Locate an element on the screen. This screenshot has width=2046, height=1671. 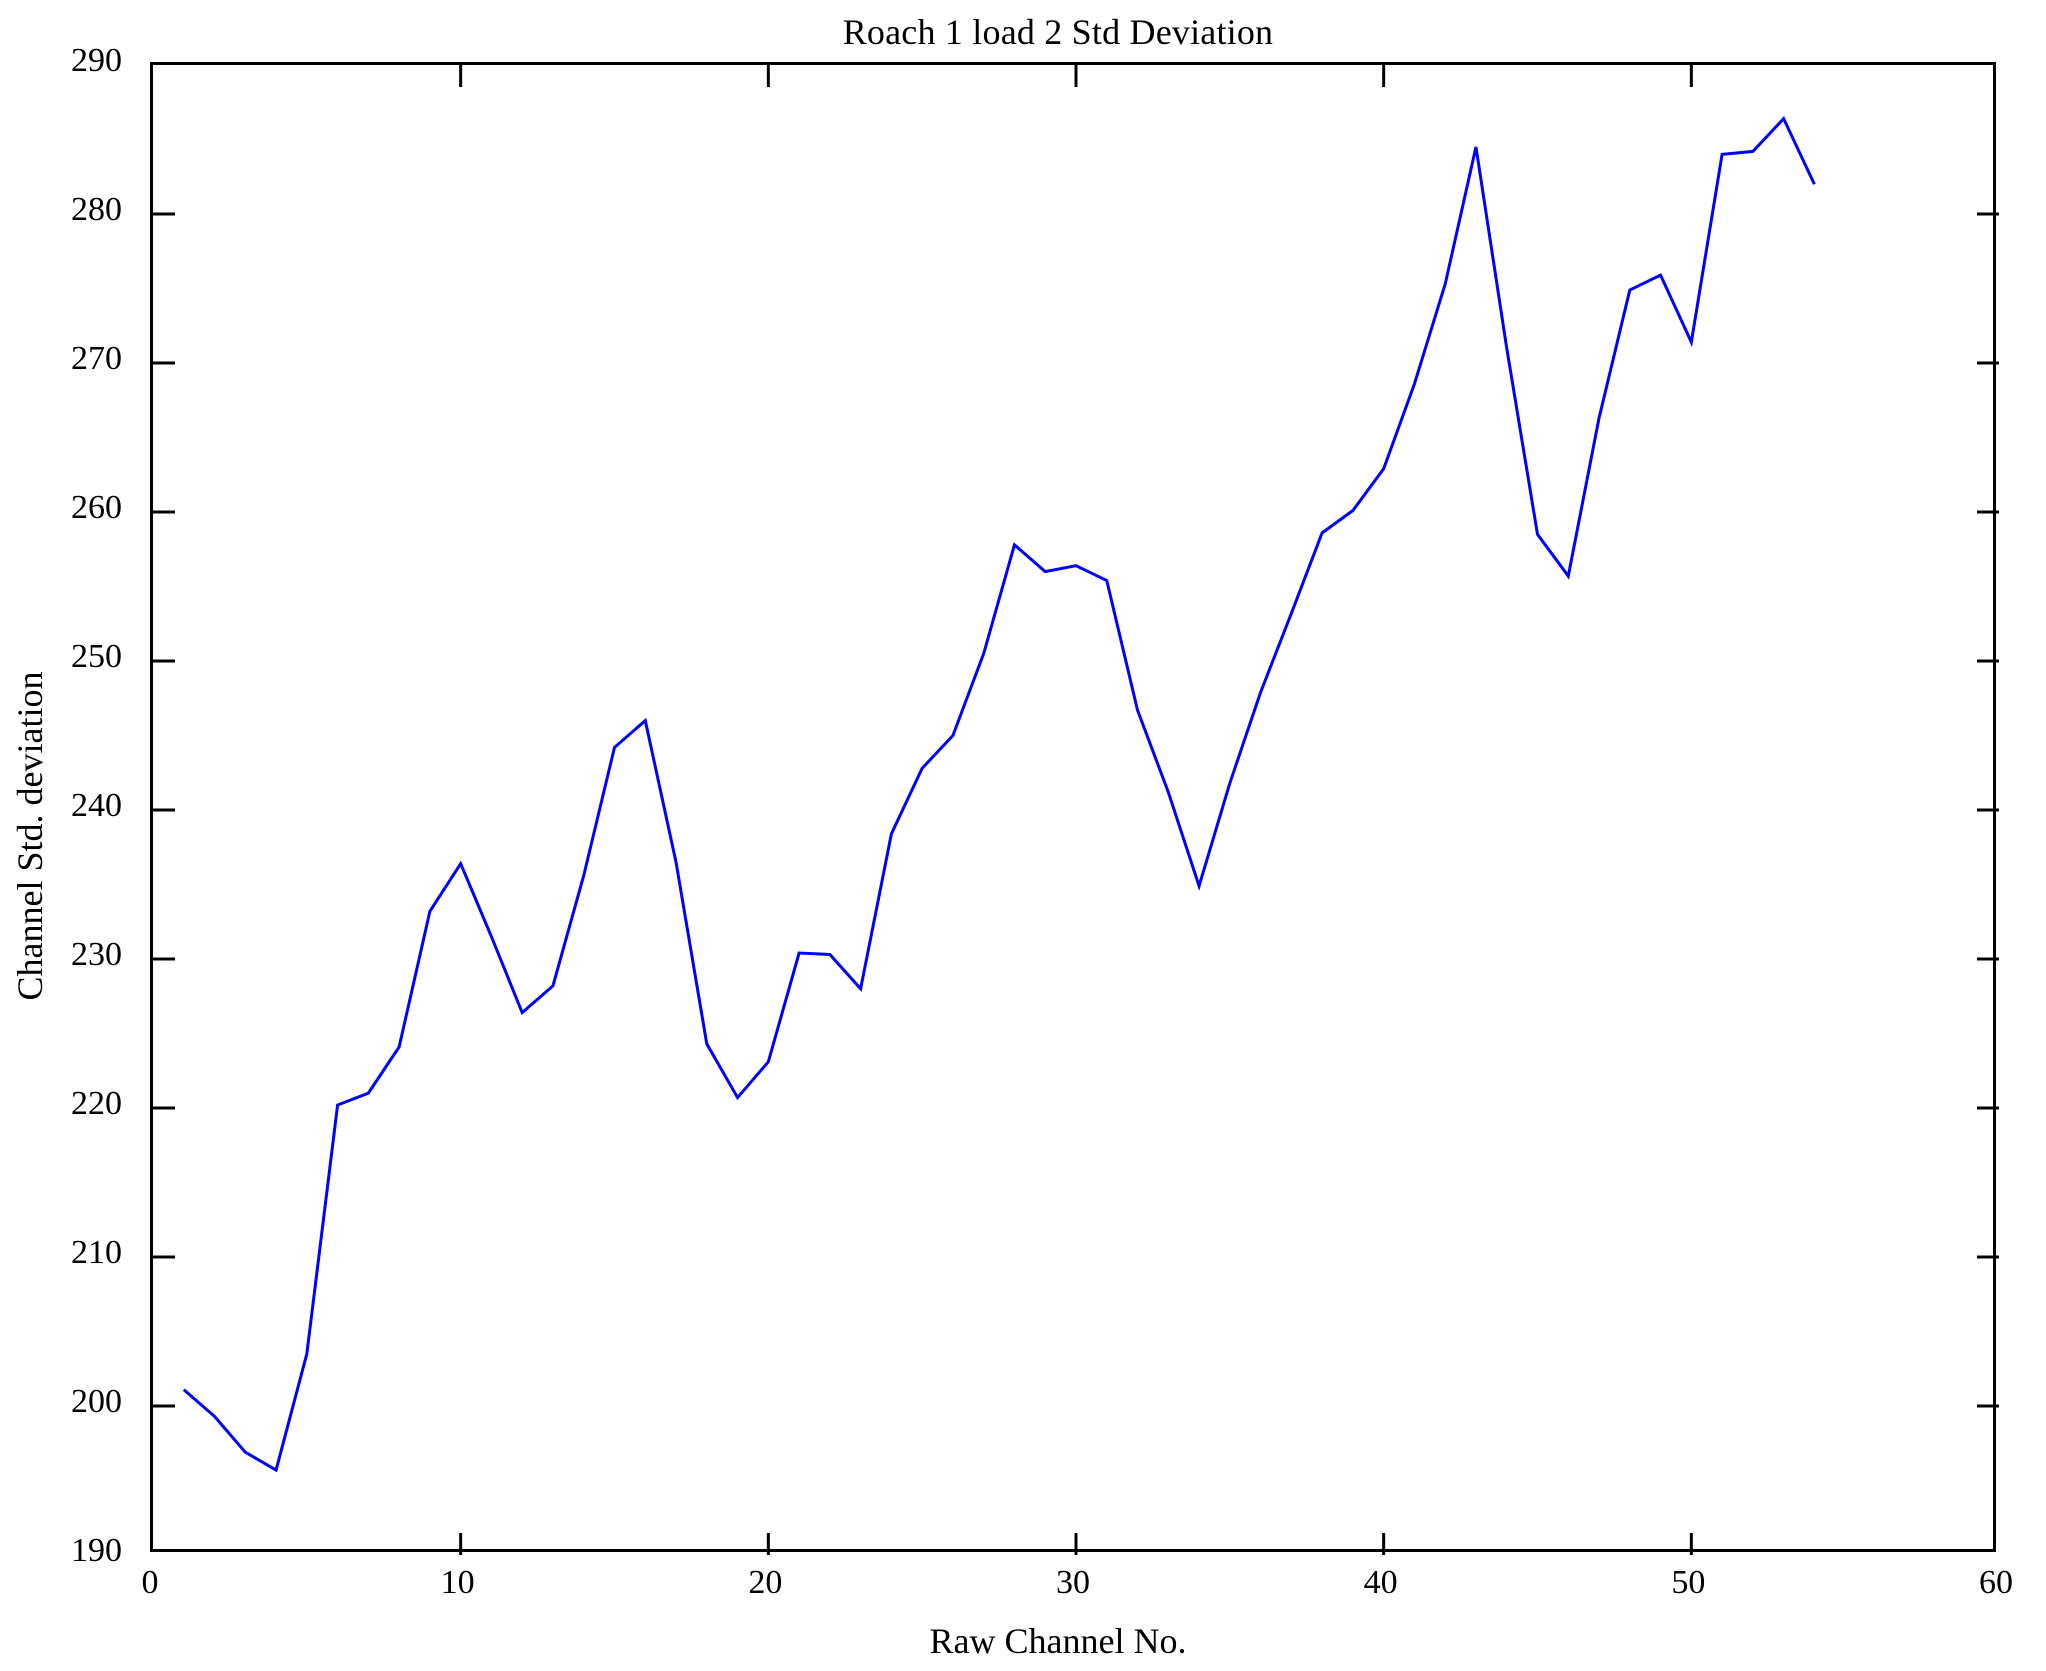
y-tick-label: 290 is located at coordinates (96, 60).